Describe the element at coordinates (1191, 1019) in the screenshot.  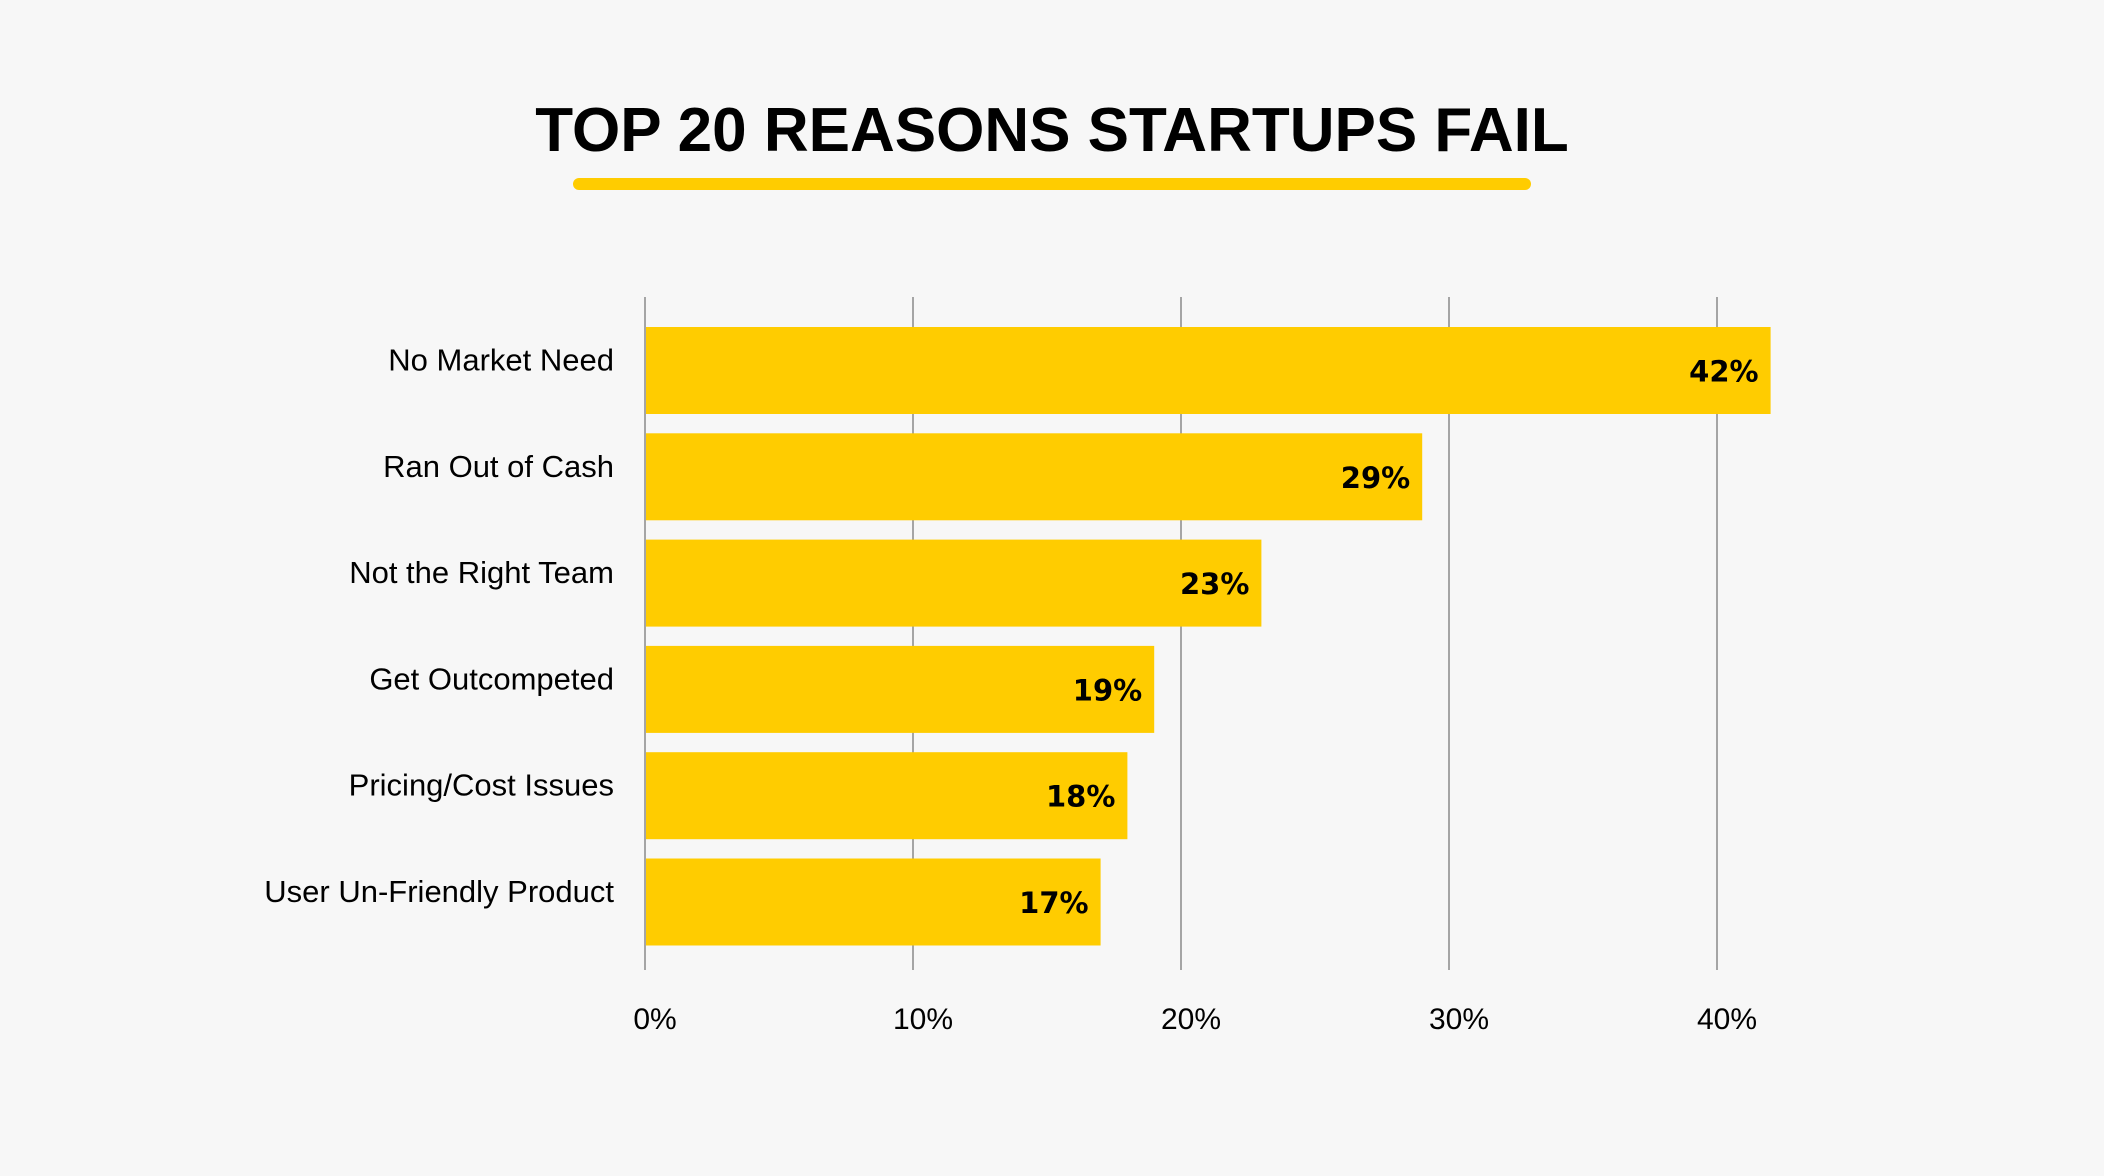
I see `x-tick-label: 20%` at that location.